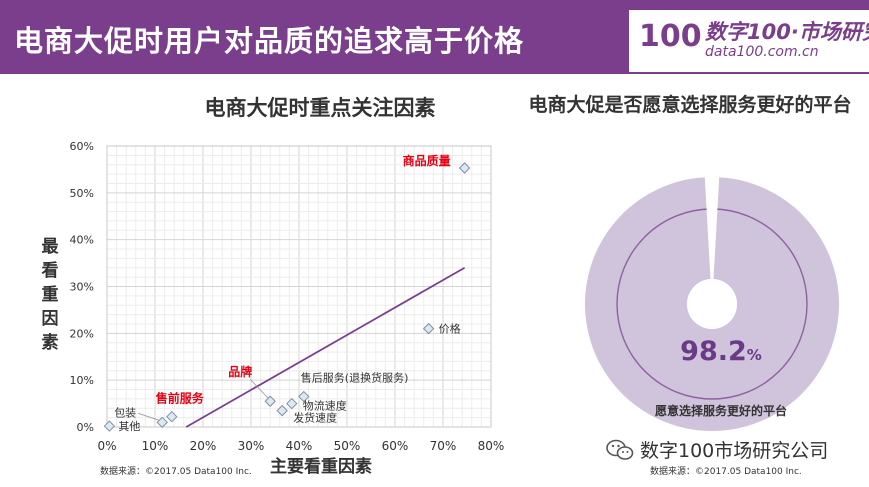 The height and width of the screenshot is (487, 869). I want to click on x-tick-label: 30%, so click(251, 446).